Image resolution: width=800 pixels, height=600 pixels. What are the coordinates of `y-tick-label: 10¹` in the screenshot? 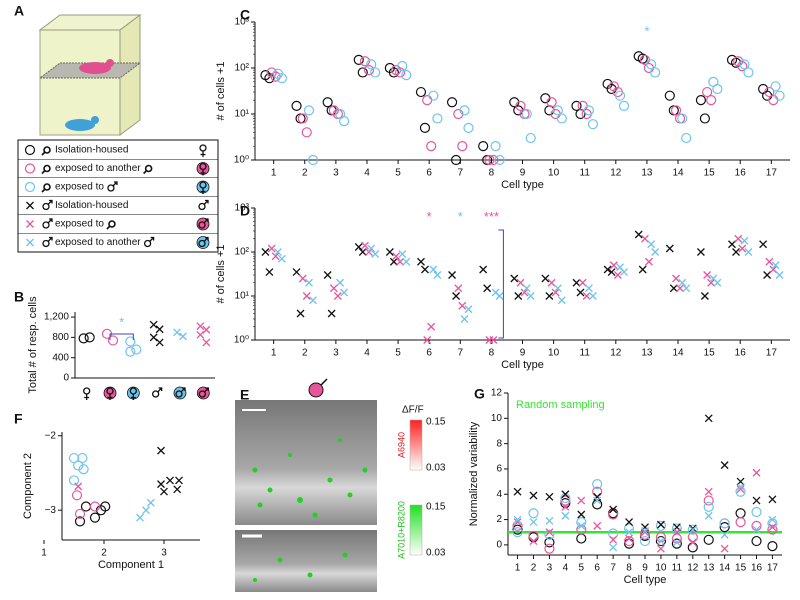 It's located at (242, 114).